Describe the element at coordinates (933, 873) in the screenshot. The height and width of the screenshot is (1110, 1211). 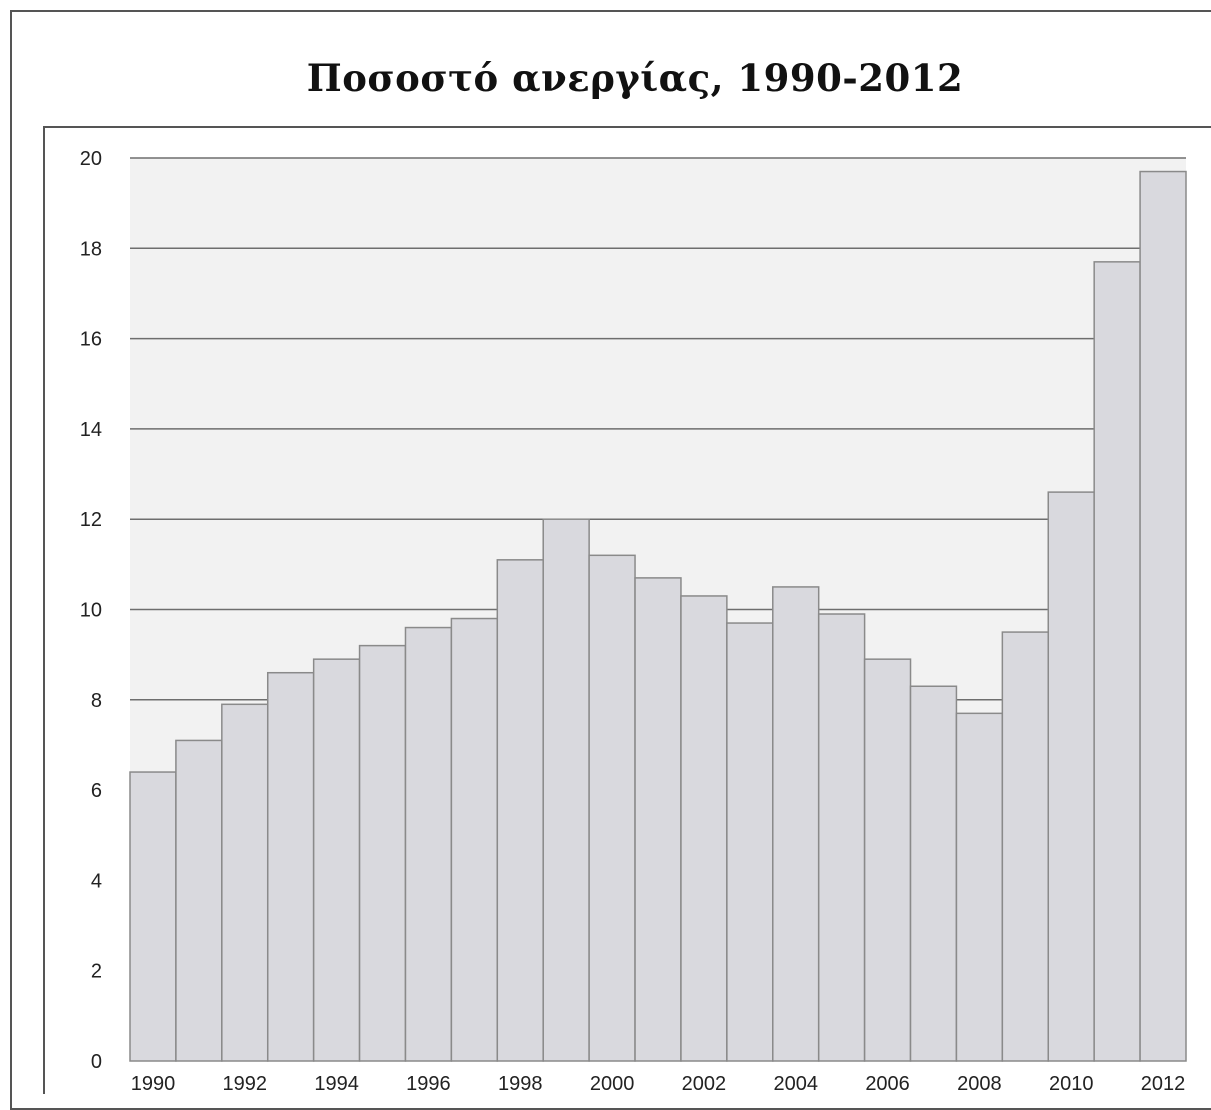
I see `bar-2007` at that location.